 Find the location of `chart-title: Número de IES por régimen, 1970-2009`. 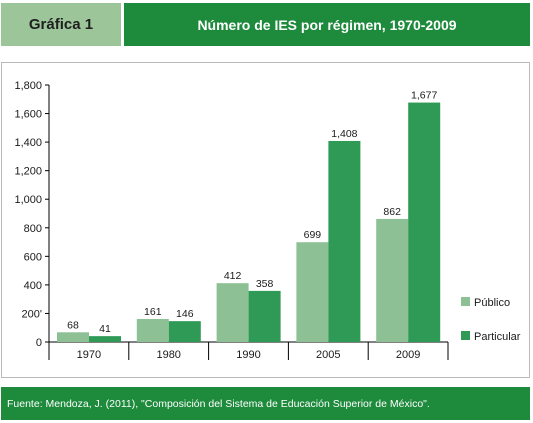

chart-title: Número de IES por régimen, 1970-2009 is located at coordinates (327, 24).